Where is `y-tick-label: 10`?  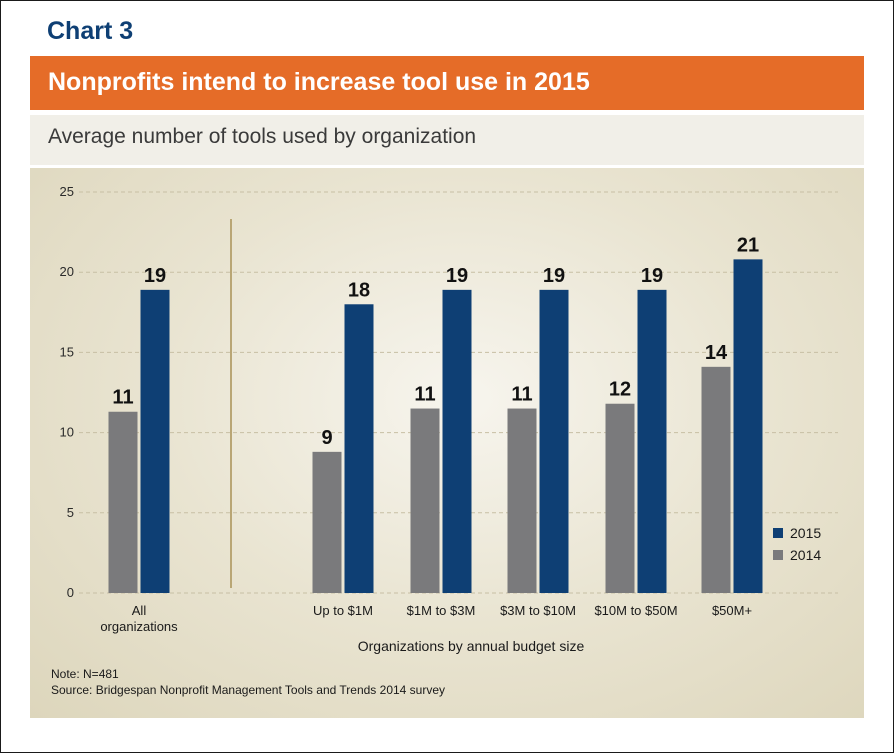
y-tick-label: 10 is located at coordinates (67, 432).